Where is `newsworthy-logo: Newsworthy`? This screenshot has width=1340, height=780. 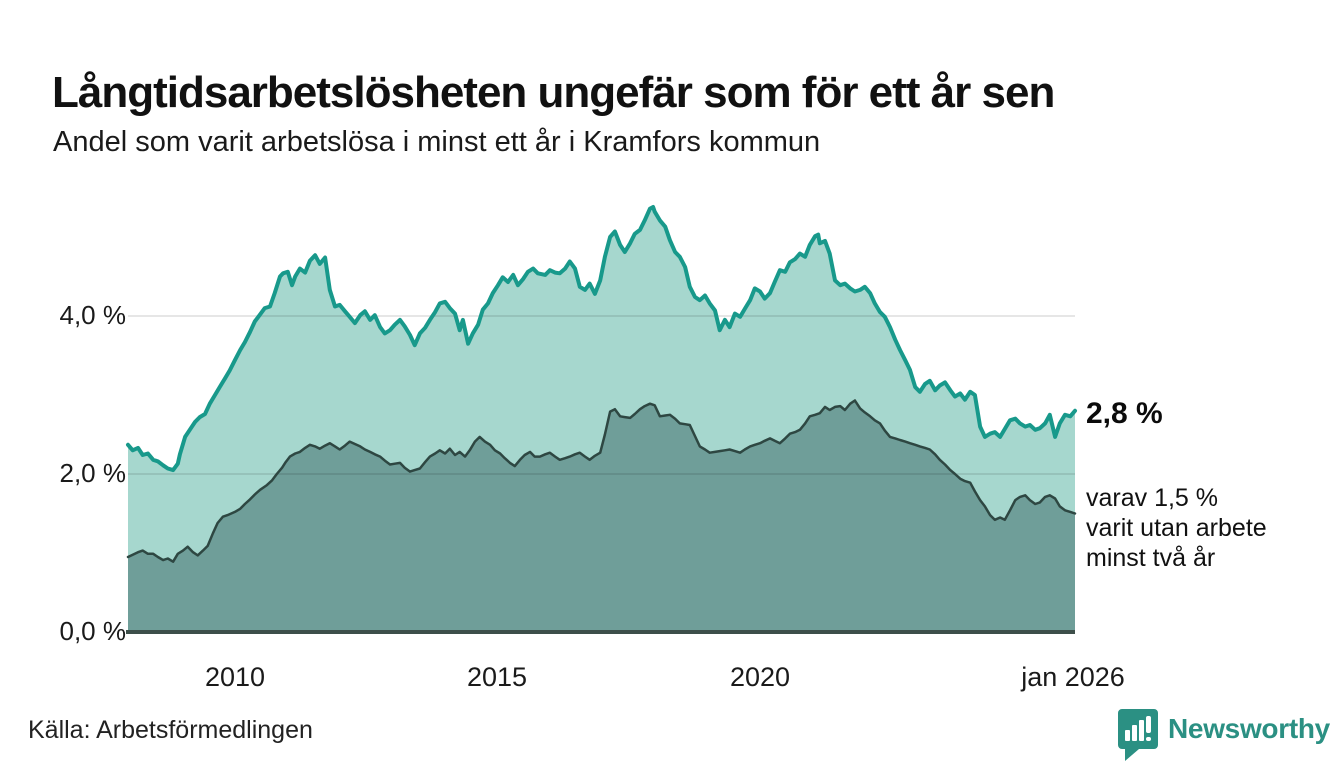
newsworthy-logo: Newsworthy is located at coordinates (1223, 735).